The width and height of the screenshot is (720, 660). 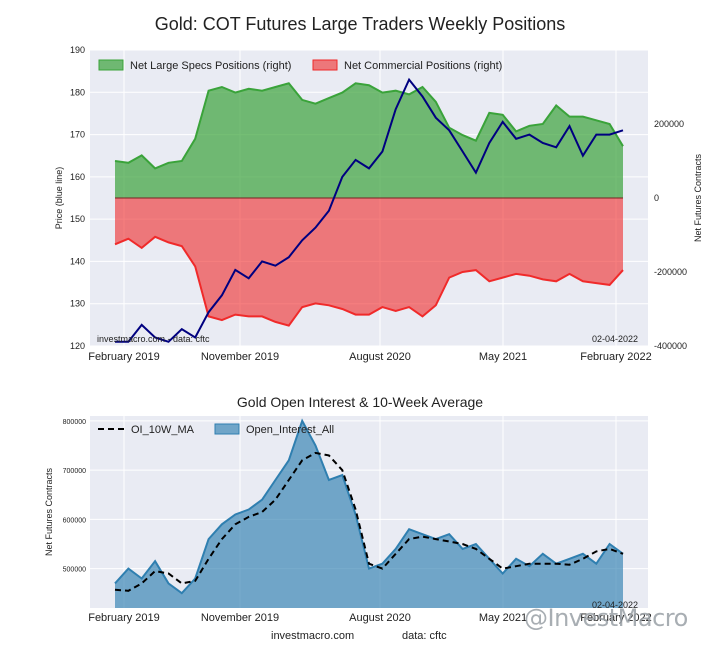 I want to click on legend-label-oi: Open_Interest_All, so click(x=290, y=430).